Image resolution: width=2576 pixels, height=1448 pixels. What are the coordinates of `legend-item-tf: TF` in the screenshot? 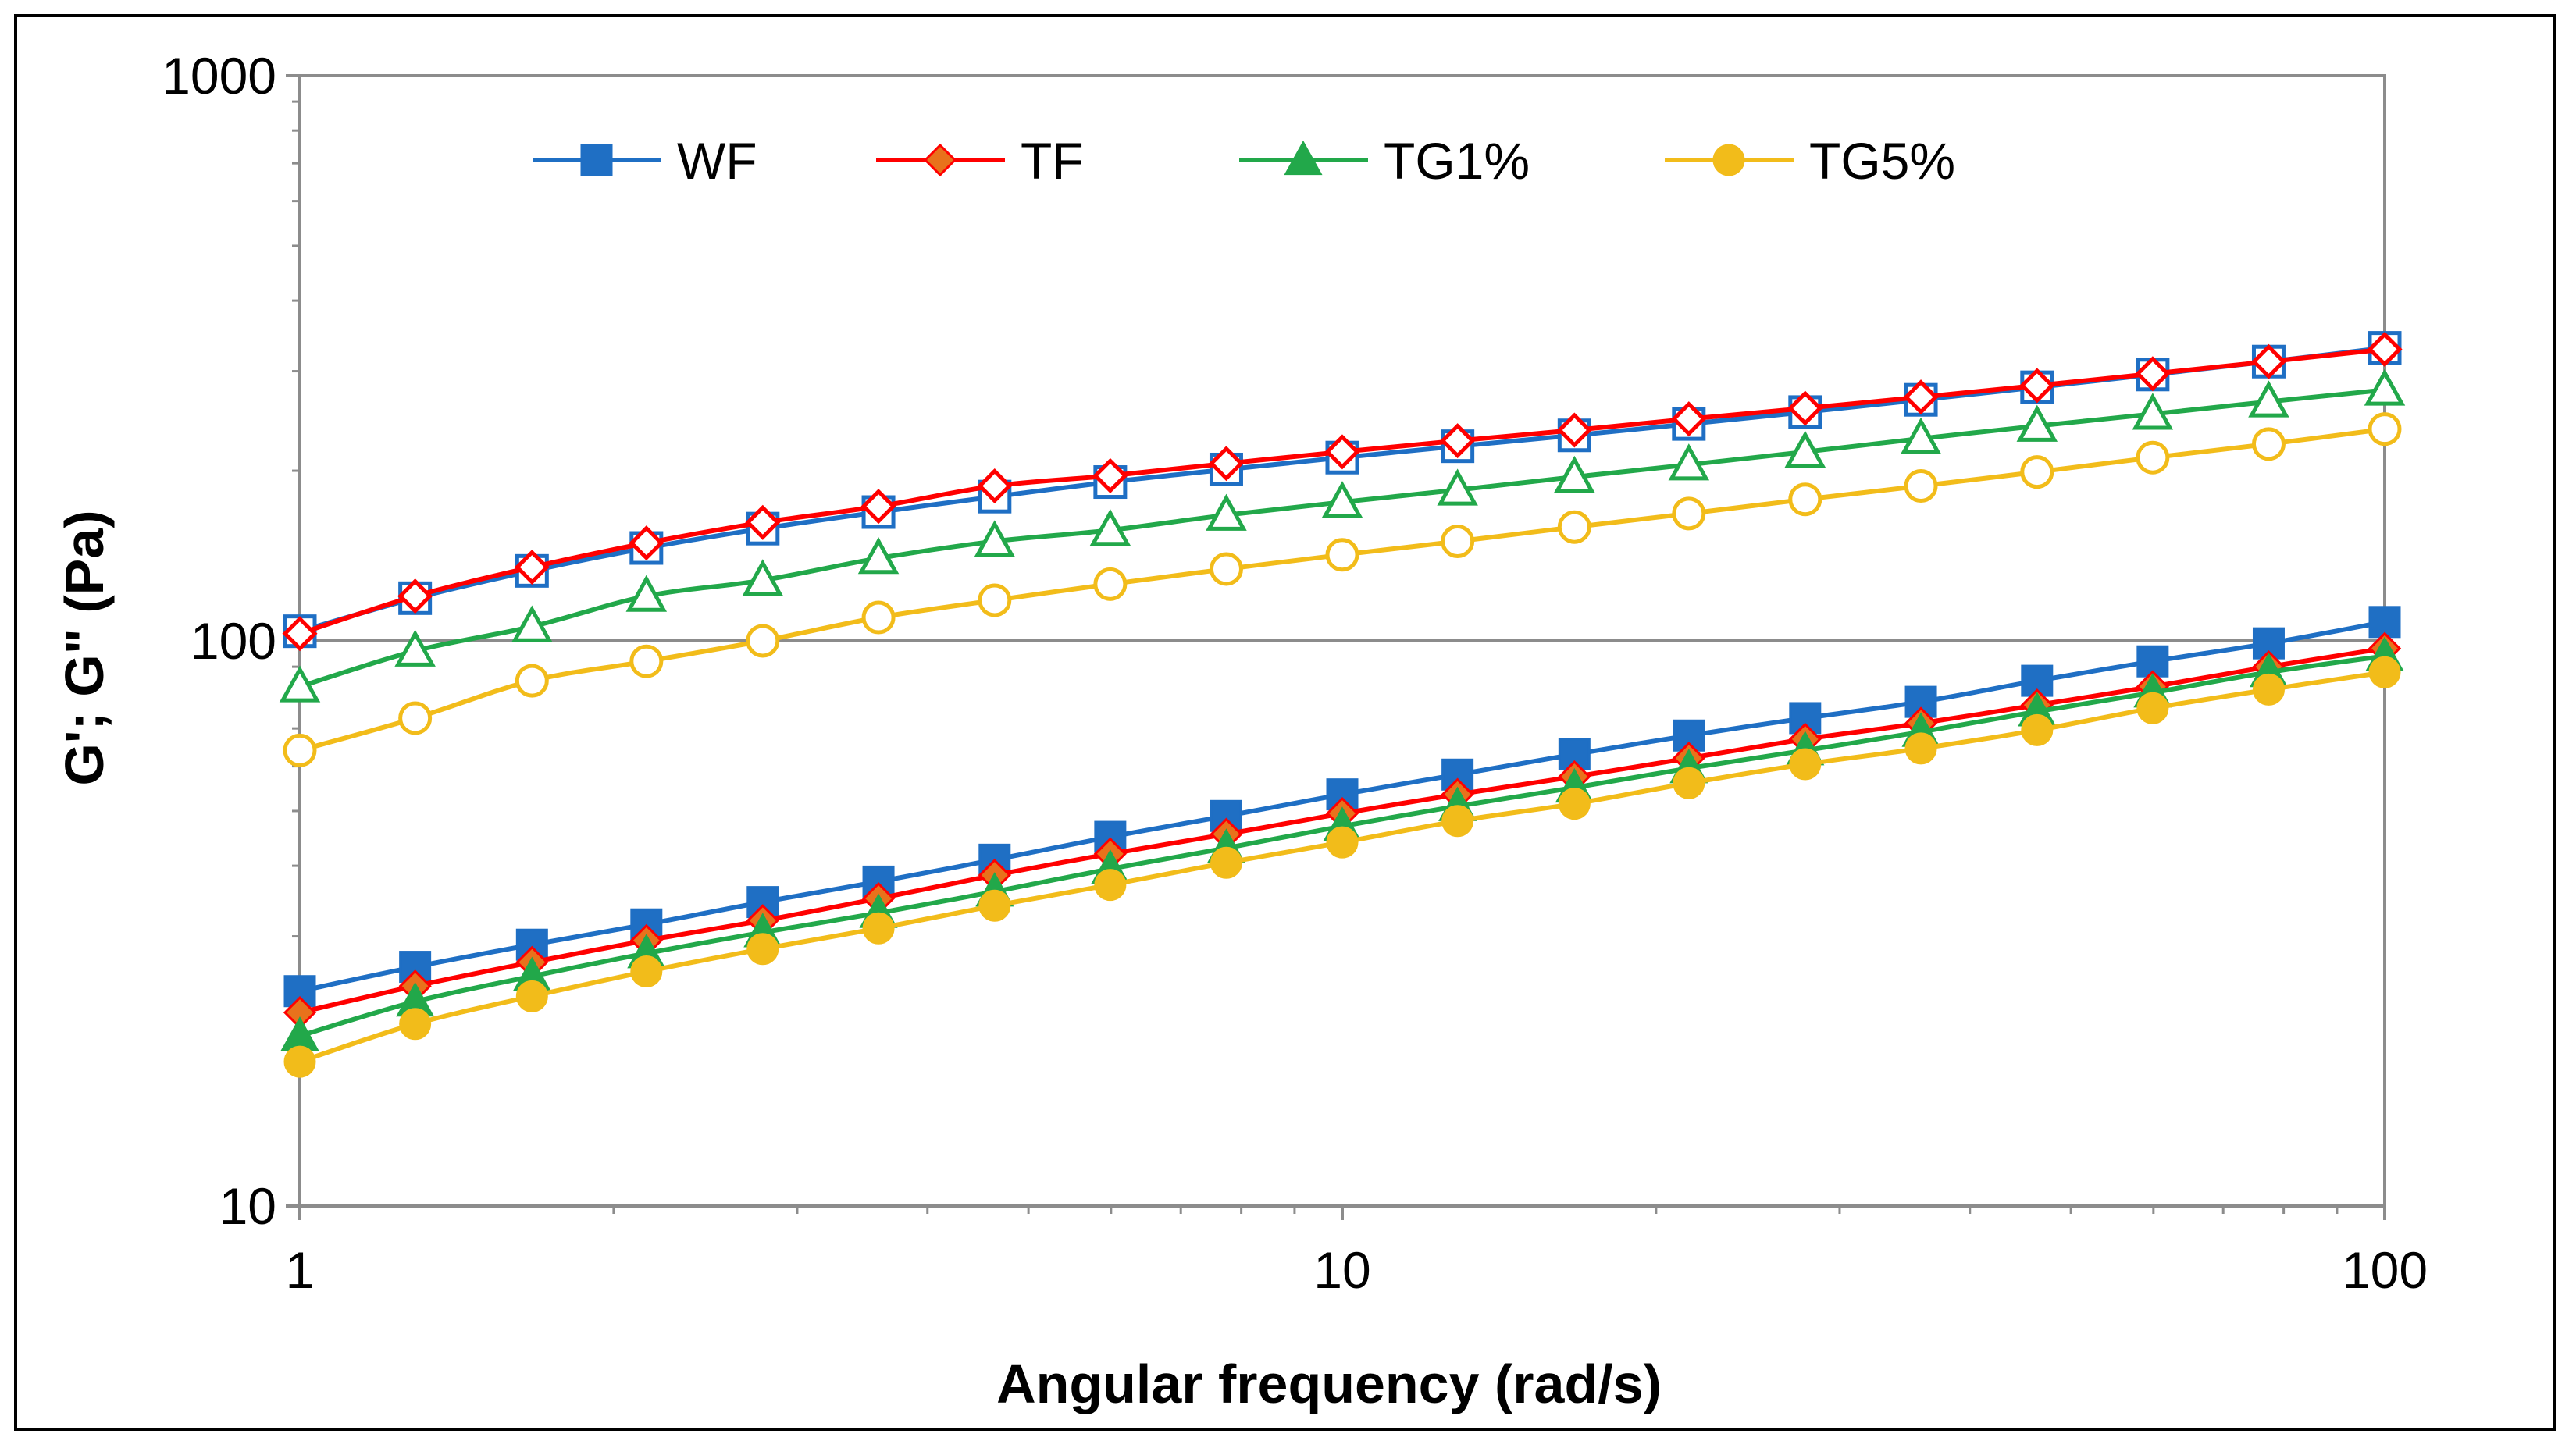 It's located at (980, 161).